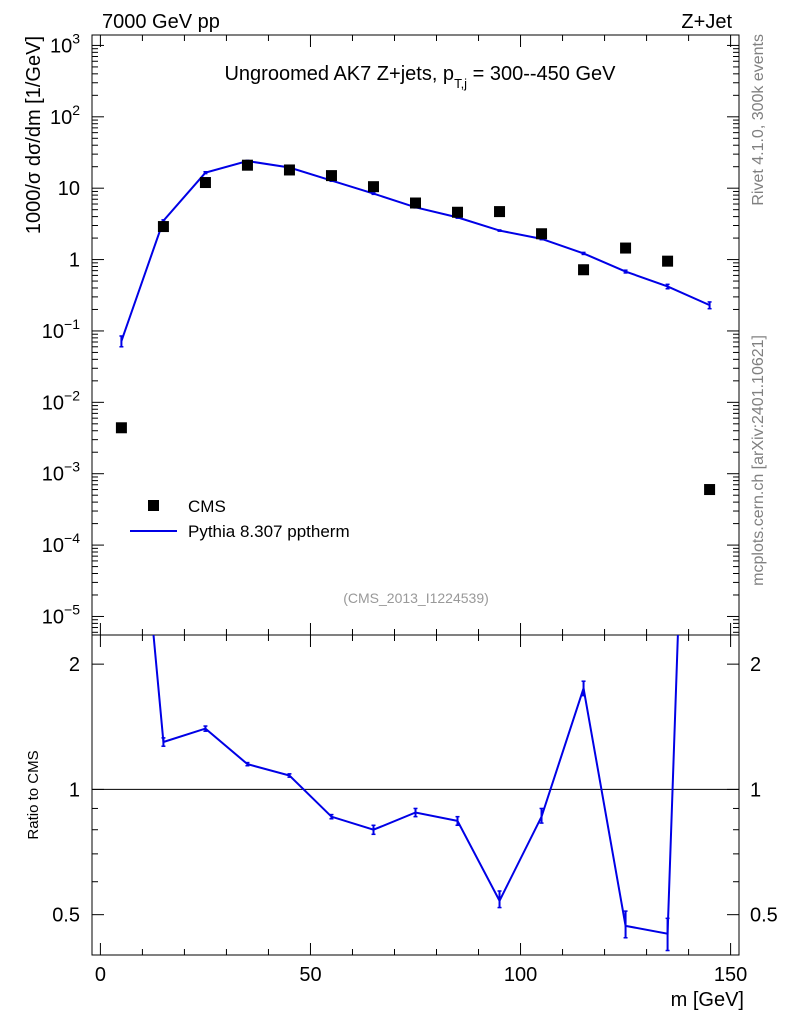 The width and height of the screenshot is (786, 1029). I want to click on x-tick-label: 50, so click(310, 975).